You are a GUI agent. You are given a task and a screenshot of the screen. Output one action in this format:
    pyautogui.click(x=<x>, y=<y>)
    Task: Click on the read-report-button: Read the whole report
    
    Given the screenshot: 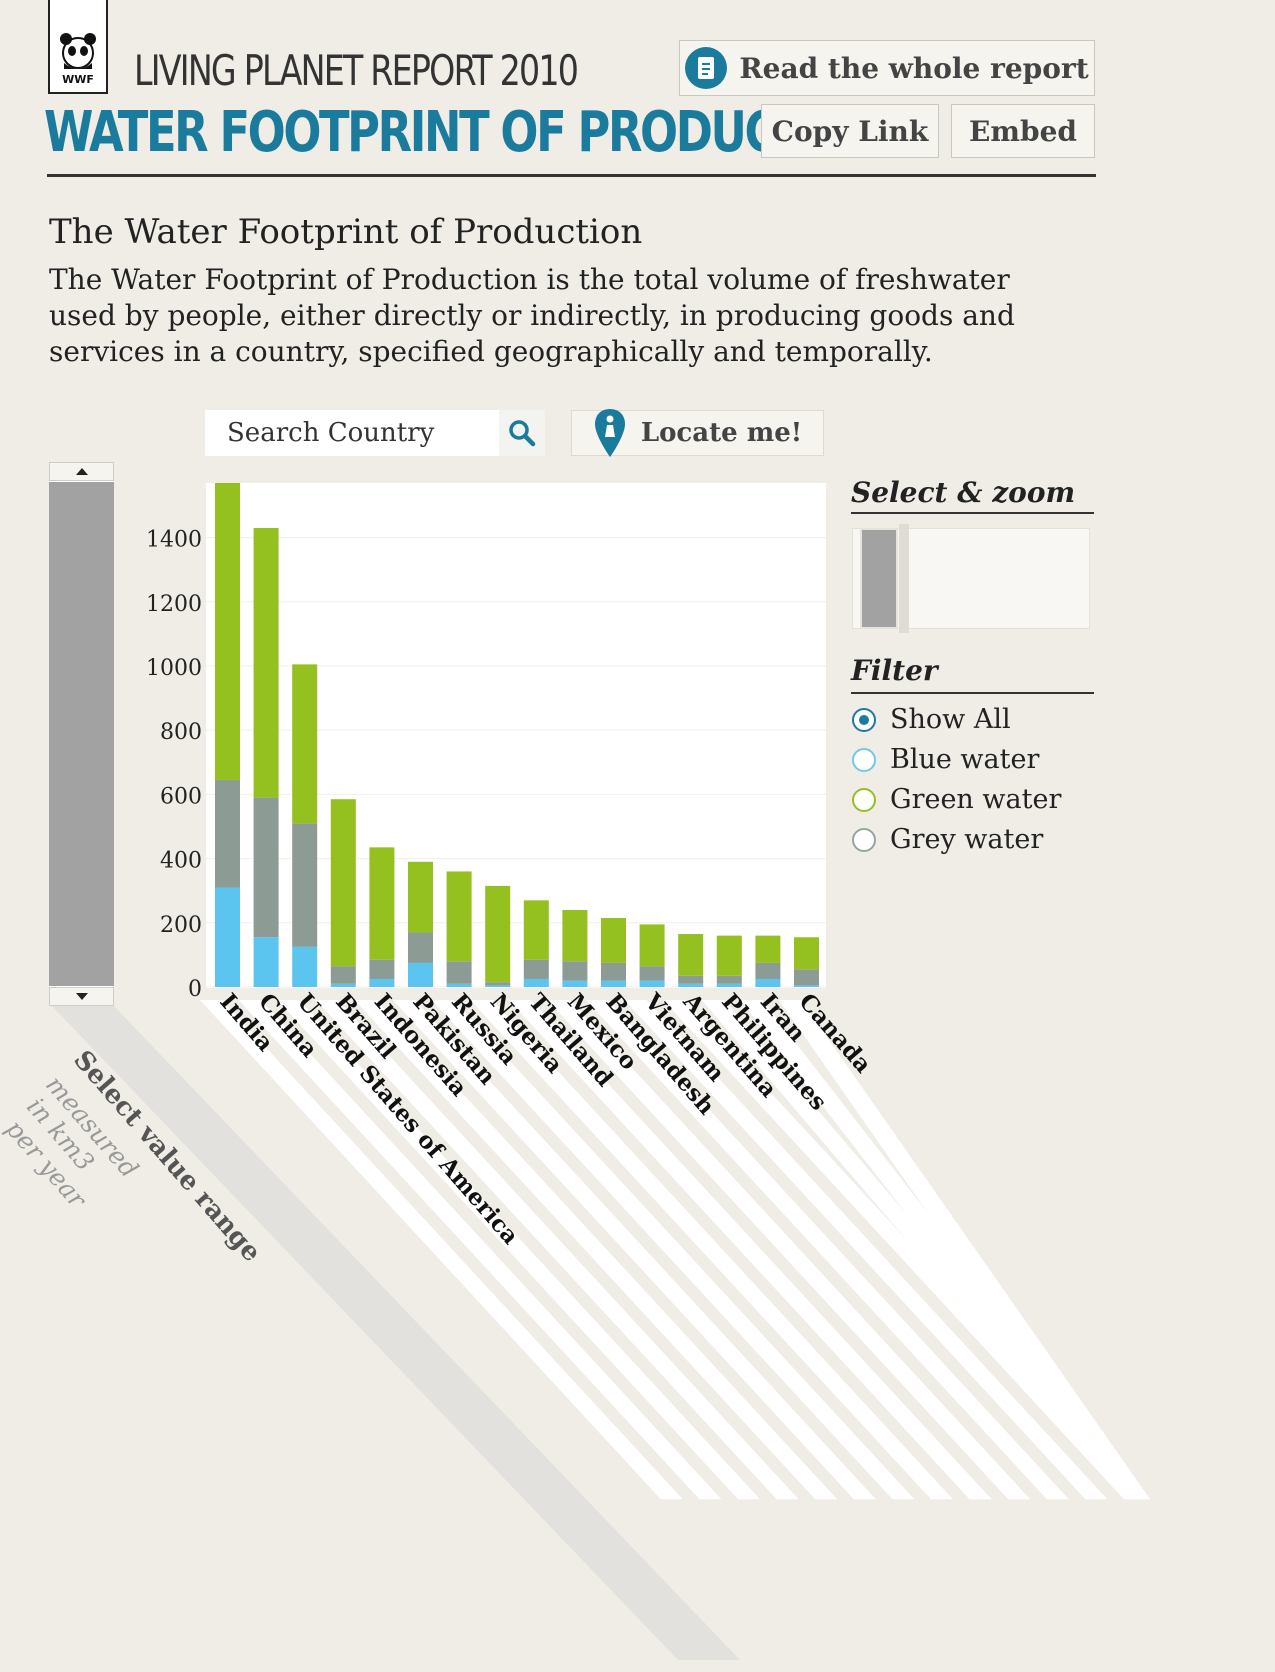 What is the action you would take?
    pyautogui.click(x=887, y=68)
    